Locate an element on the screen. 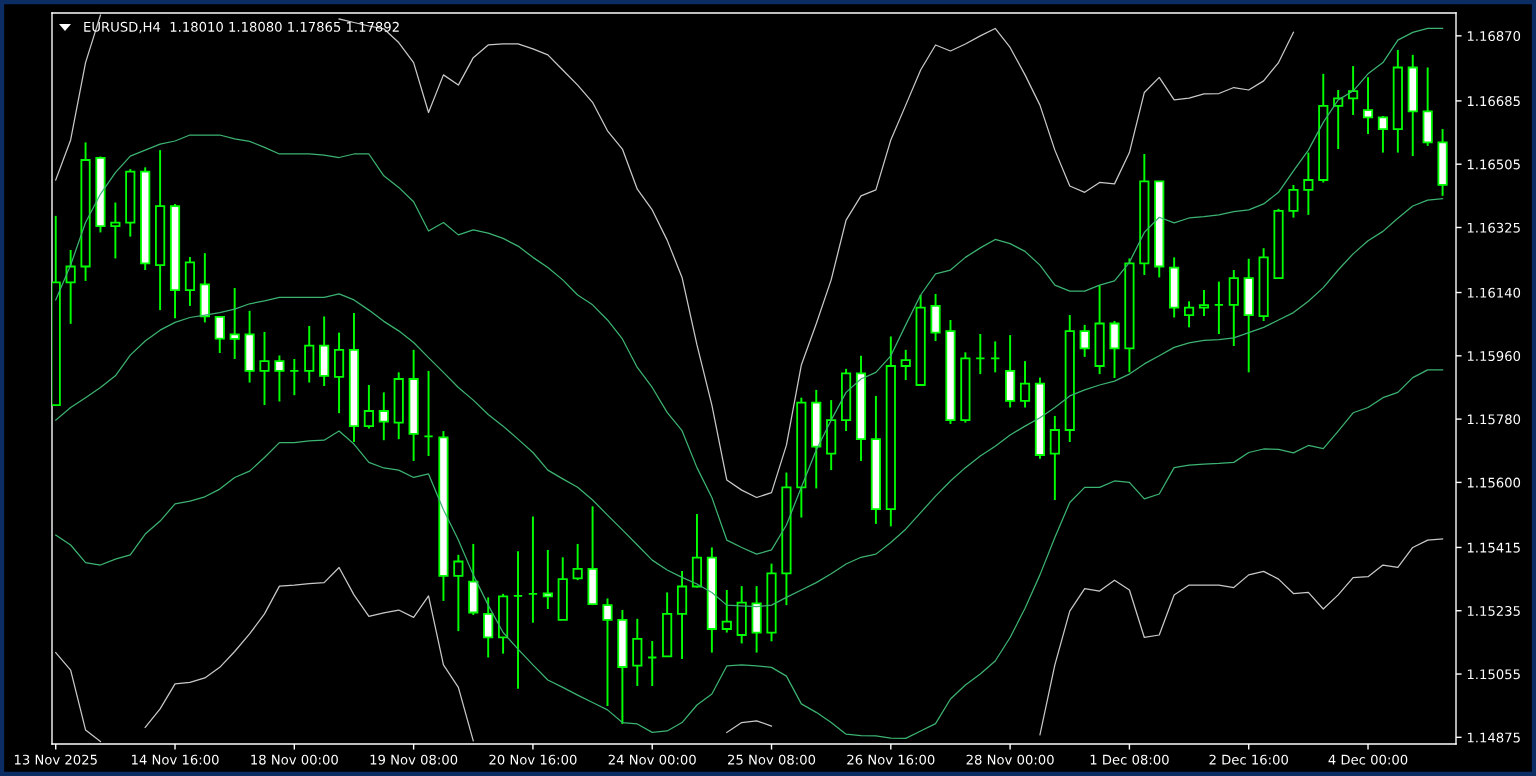 Image resolution: width=1536 pixels, height=776 pixels. y-tick-label: 1.15960 is located at coordinates (1494, 356).